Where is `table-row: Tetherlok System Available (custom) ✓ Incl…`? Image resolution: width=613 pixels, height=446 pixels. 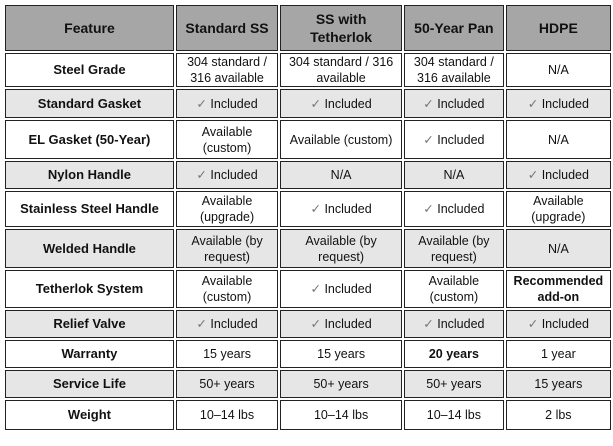
table-row: Tetherlok System Available (custom) ✓ Incl… is located at coordinates (308, 289).